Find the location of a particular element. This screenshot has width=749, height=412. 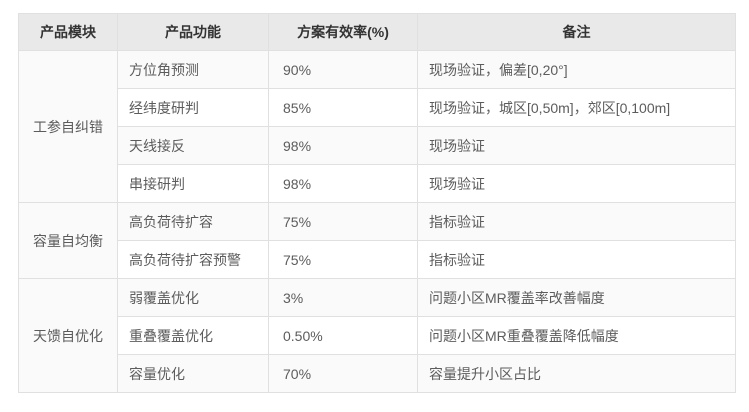

header-product-module: 产品模块 is located at coordinates (68, 32).